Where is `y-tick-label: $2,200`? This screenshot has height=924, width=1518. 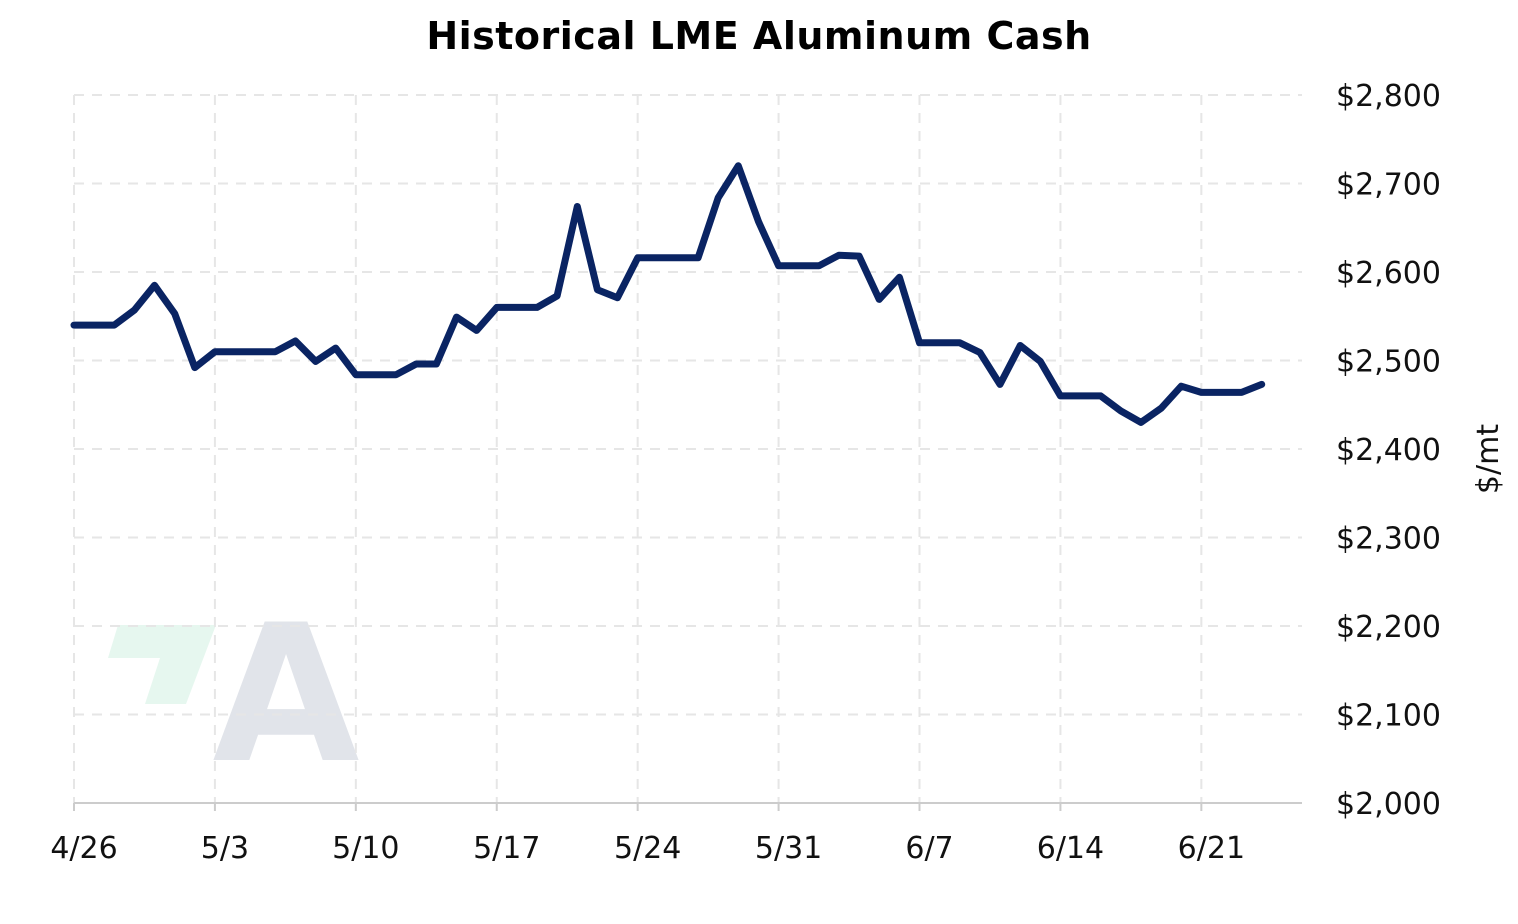
y-tick-label: $2,200 is located at coordinates (1388, 627).